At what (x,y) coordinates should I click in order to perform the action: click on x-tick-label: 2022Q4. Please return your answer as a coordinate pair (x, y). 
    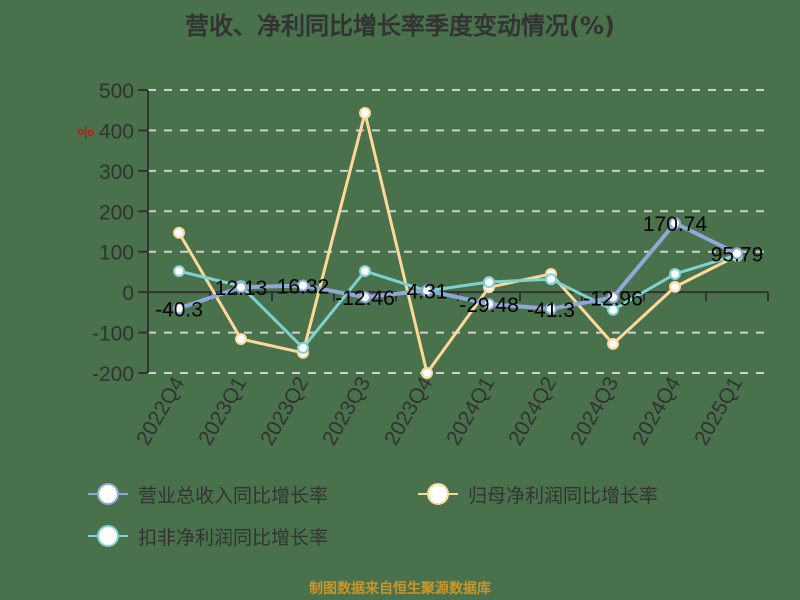
    Looking at the image, I should click on (160, 411).